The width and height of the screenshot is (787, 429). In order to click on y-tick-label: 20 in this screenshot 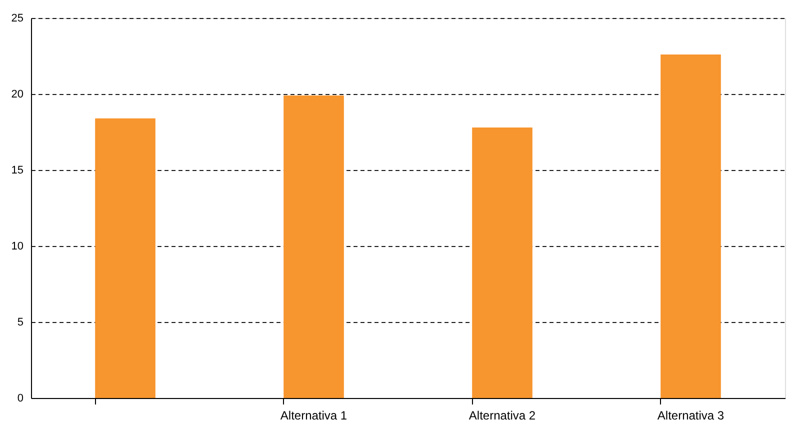, I will do `click(17, 94)`.